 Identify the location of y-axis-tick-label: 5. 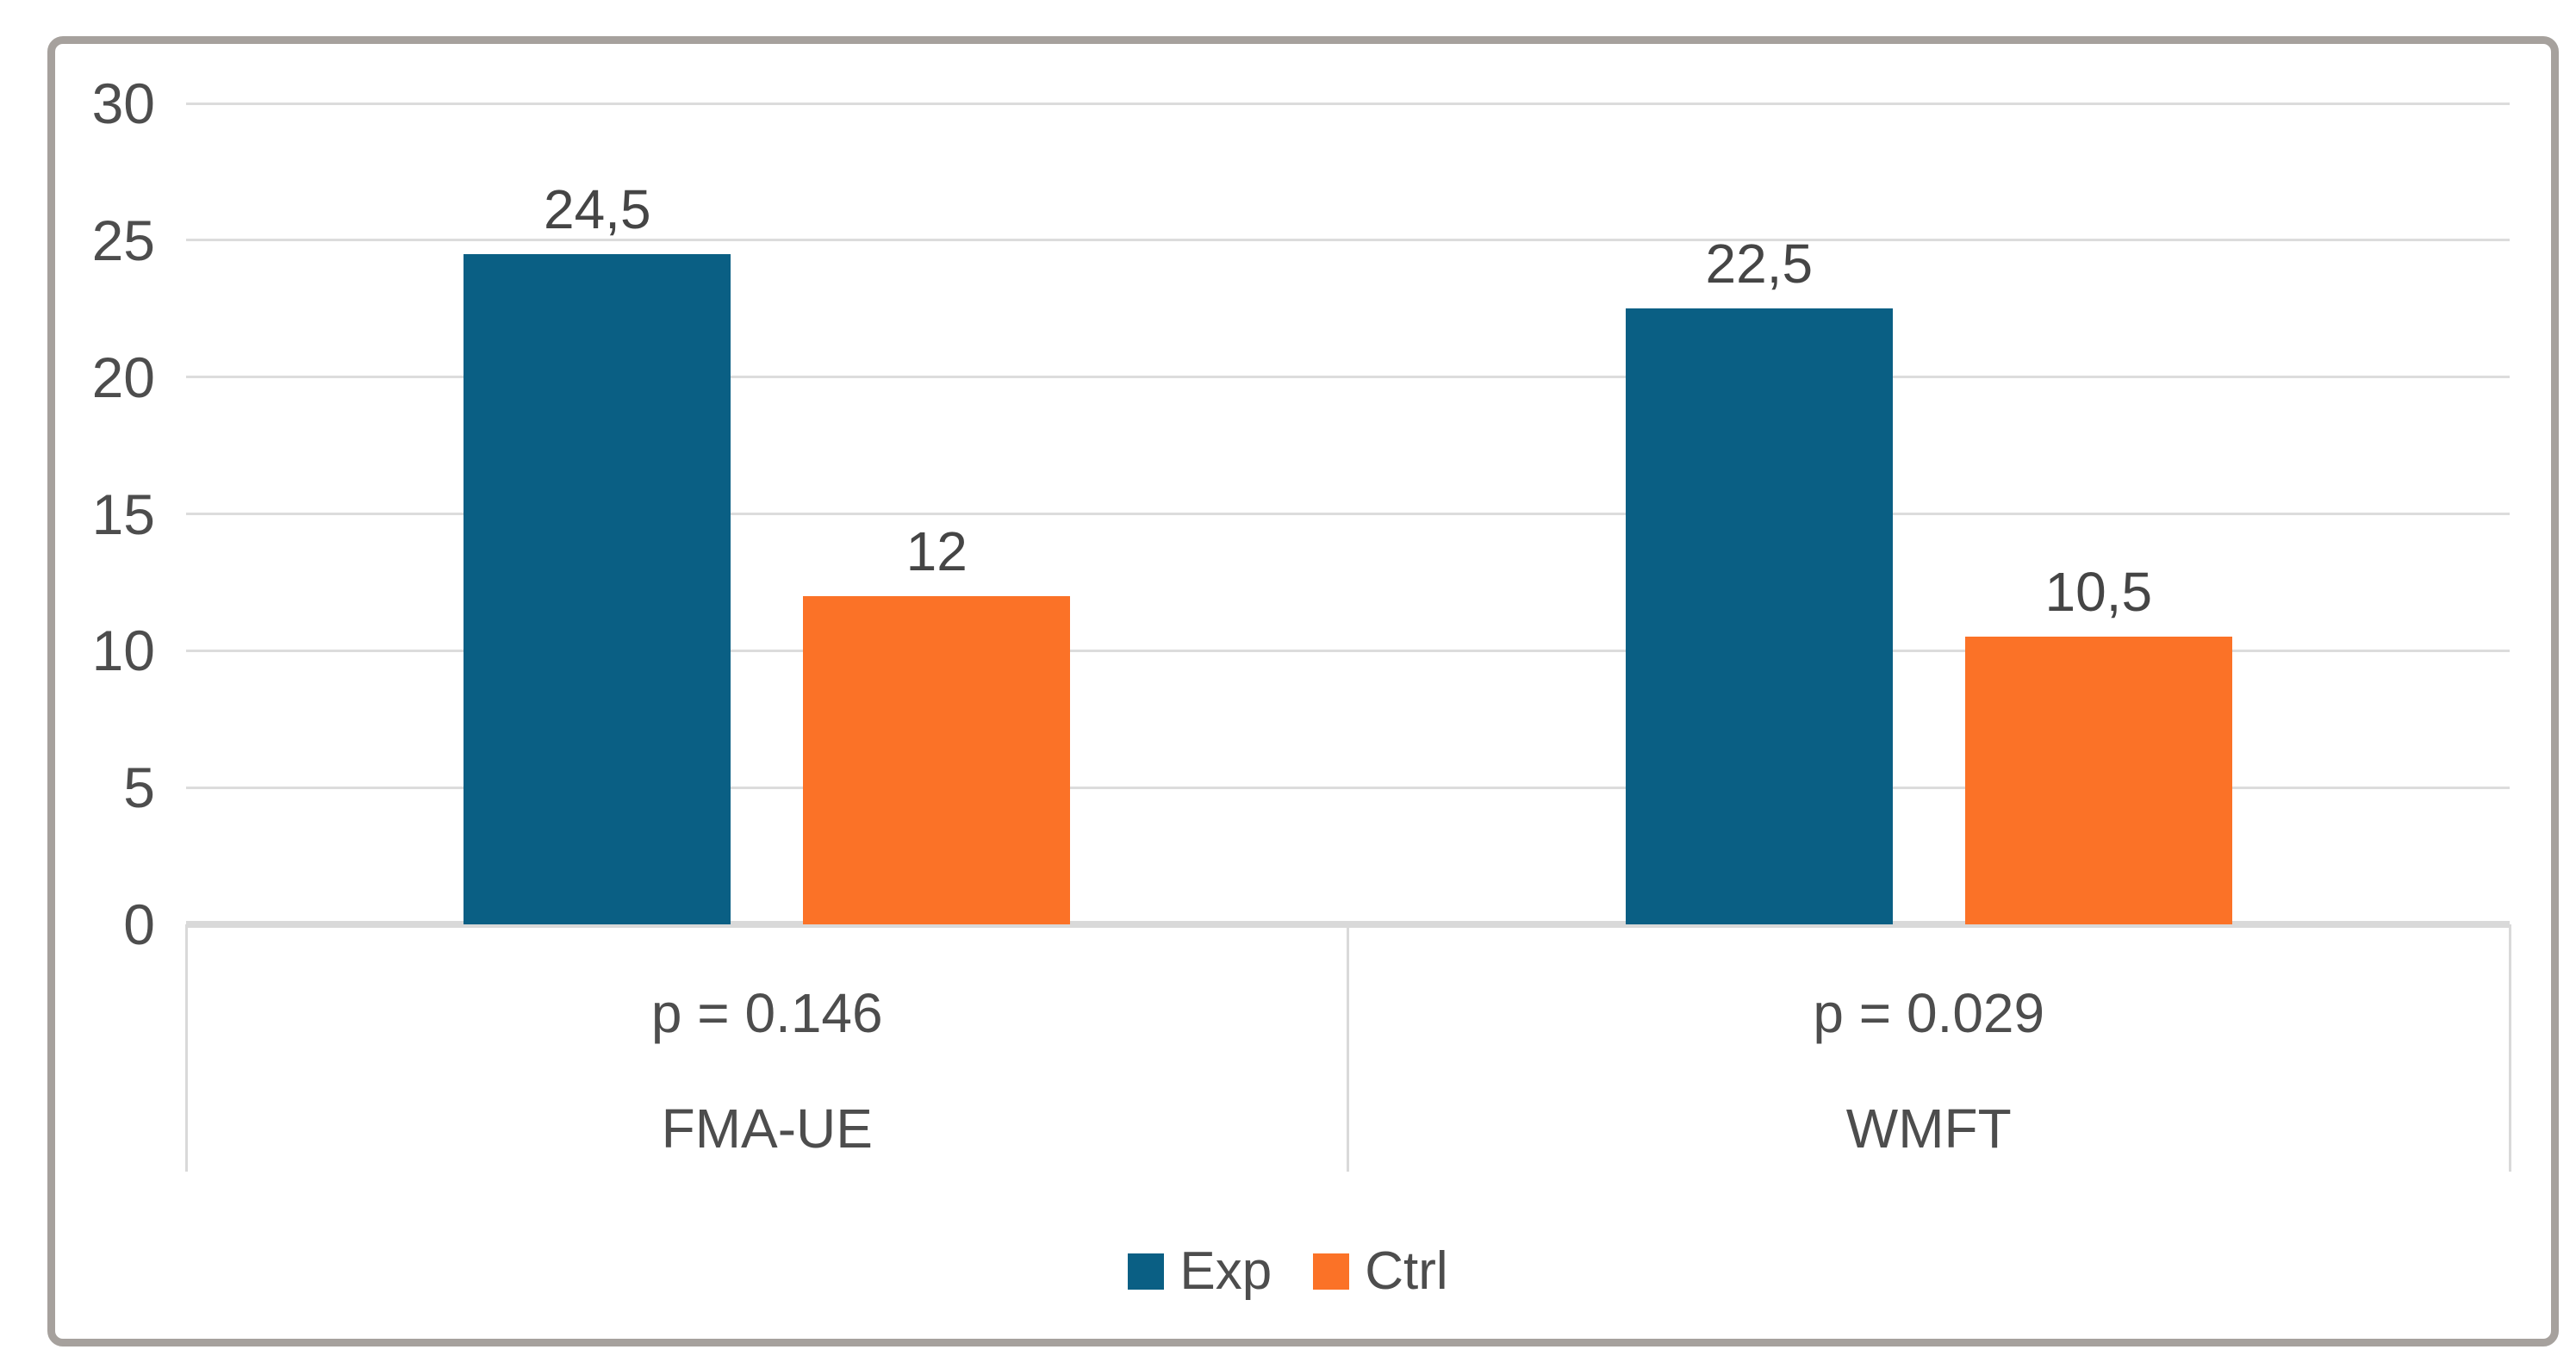
(139, 788).